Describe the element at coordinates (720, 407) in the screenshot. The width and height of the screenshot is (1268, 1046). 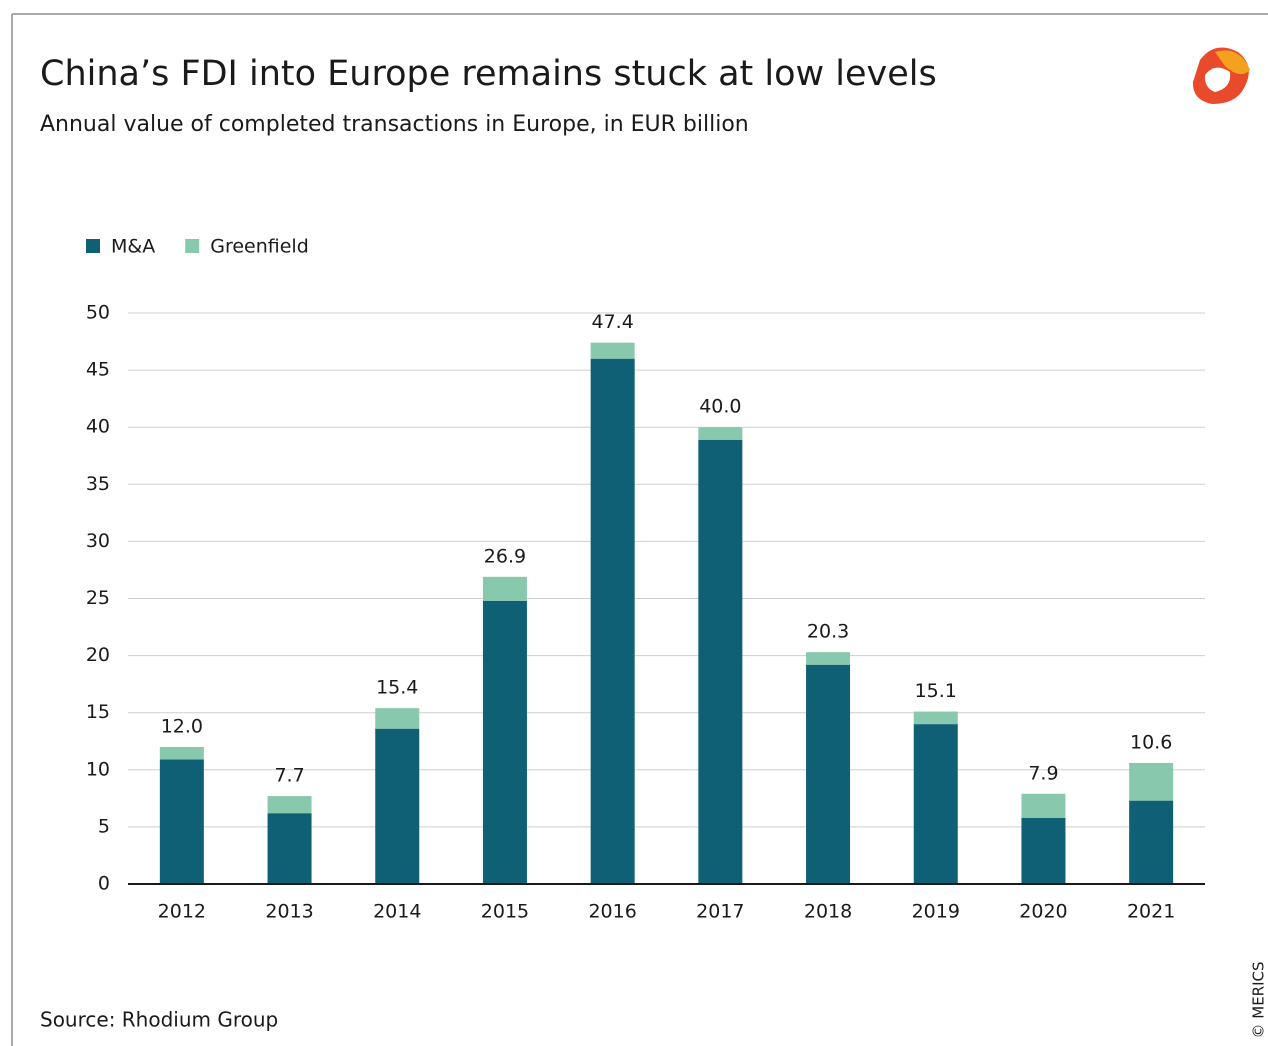
I see `value-label: 40.0` at that location.